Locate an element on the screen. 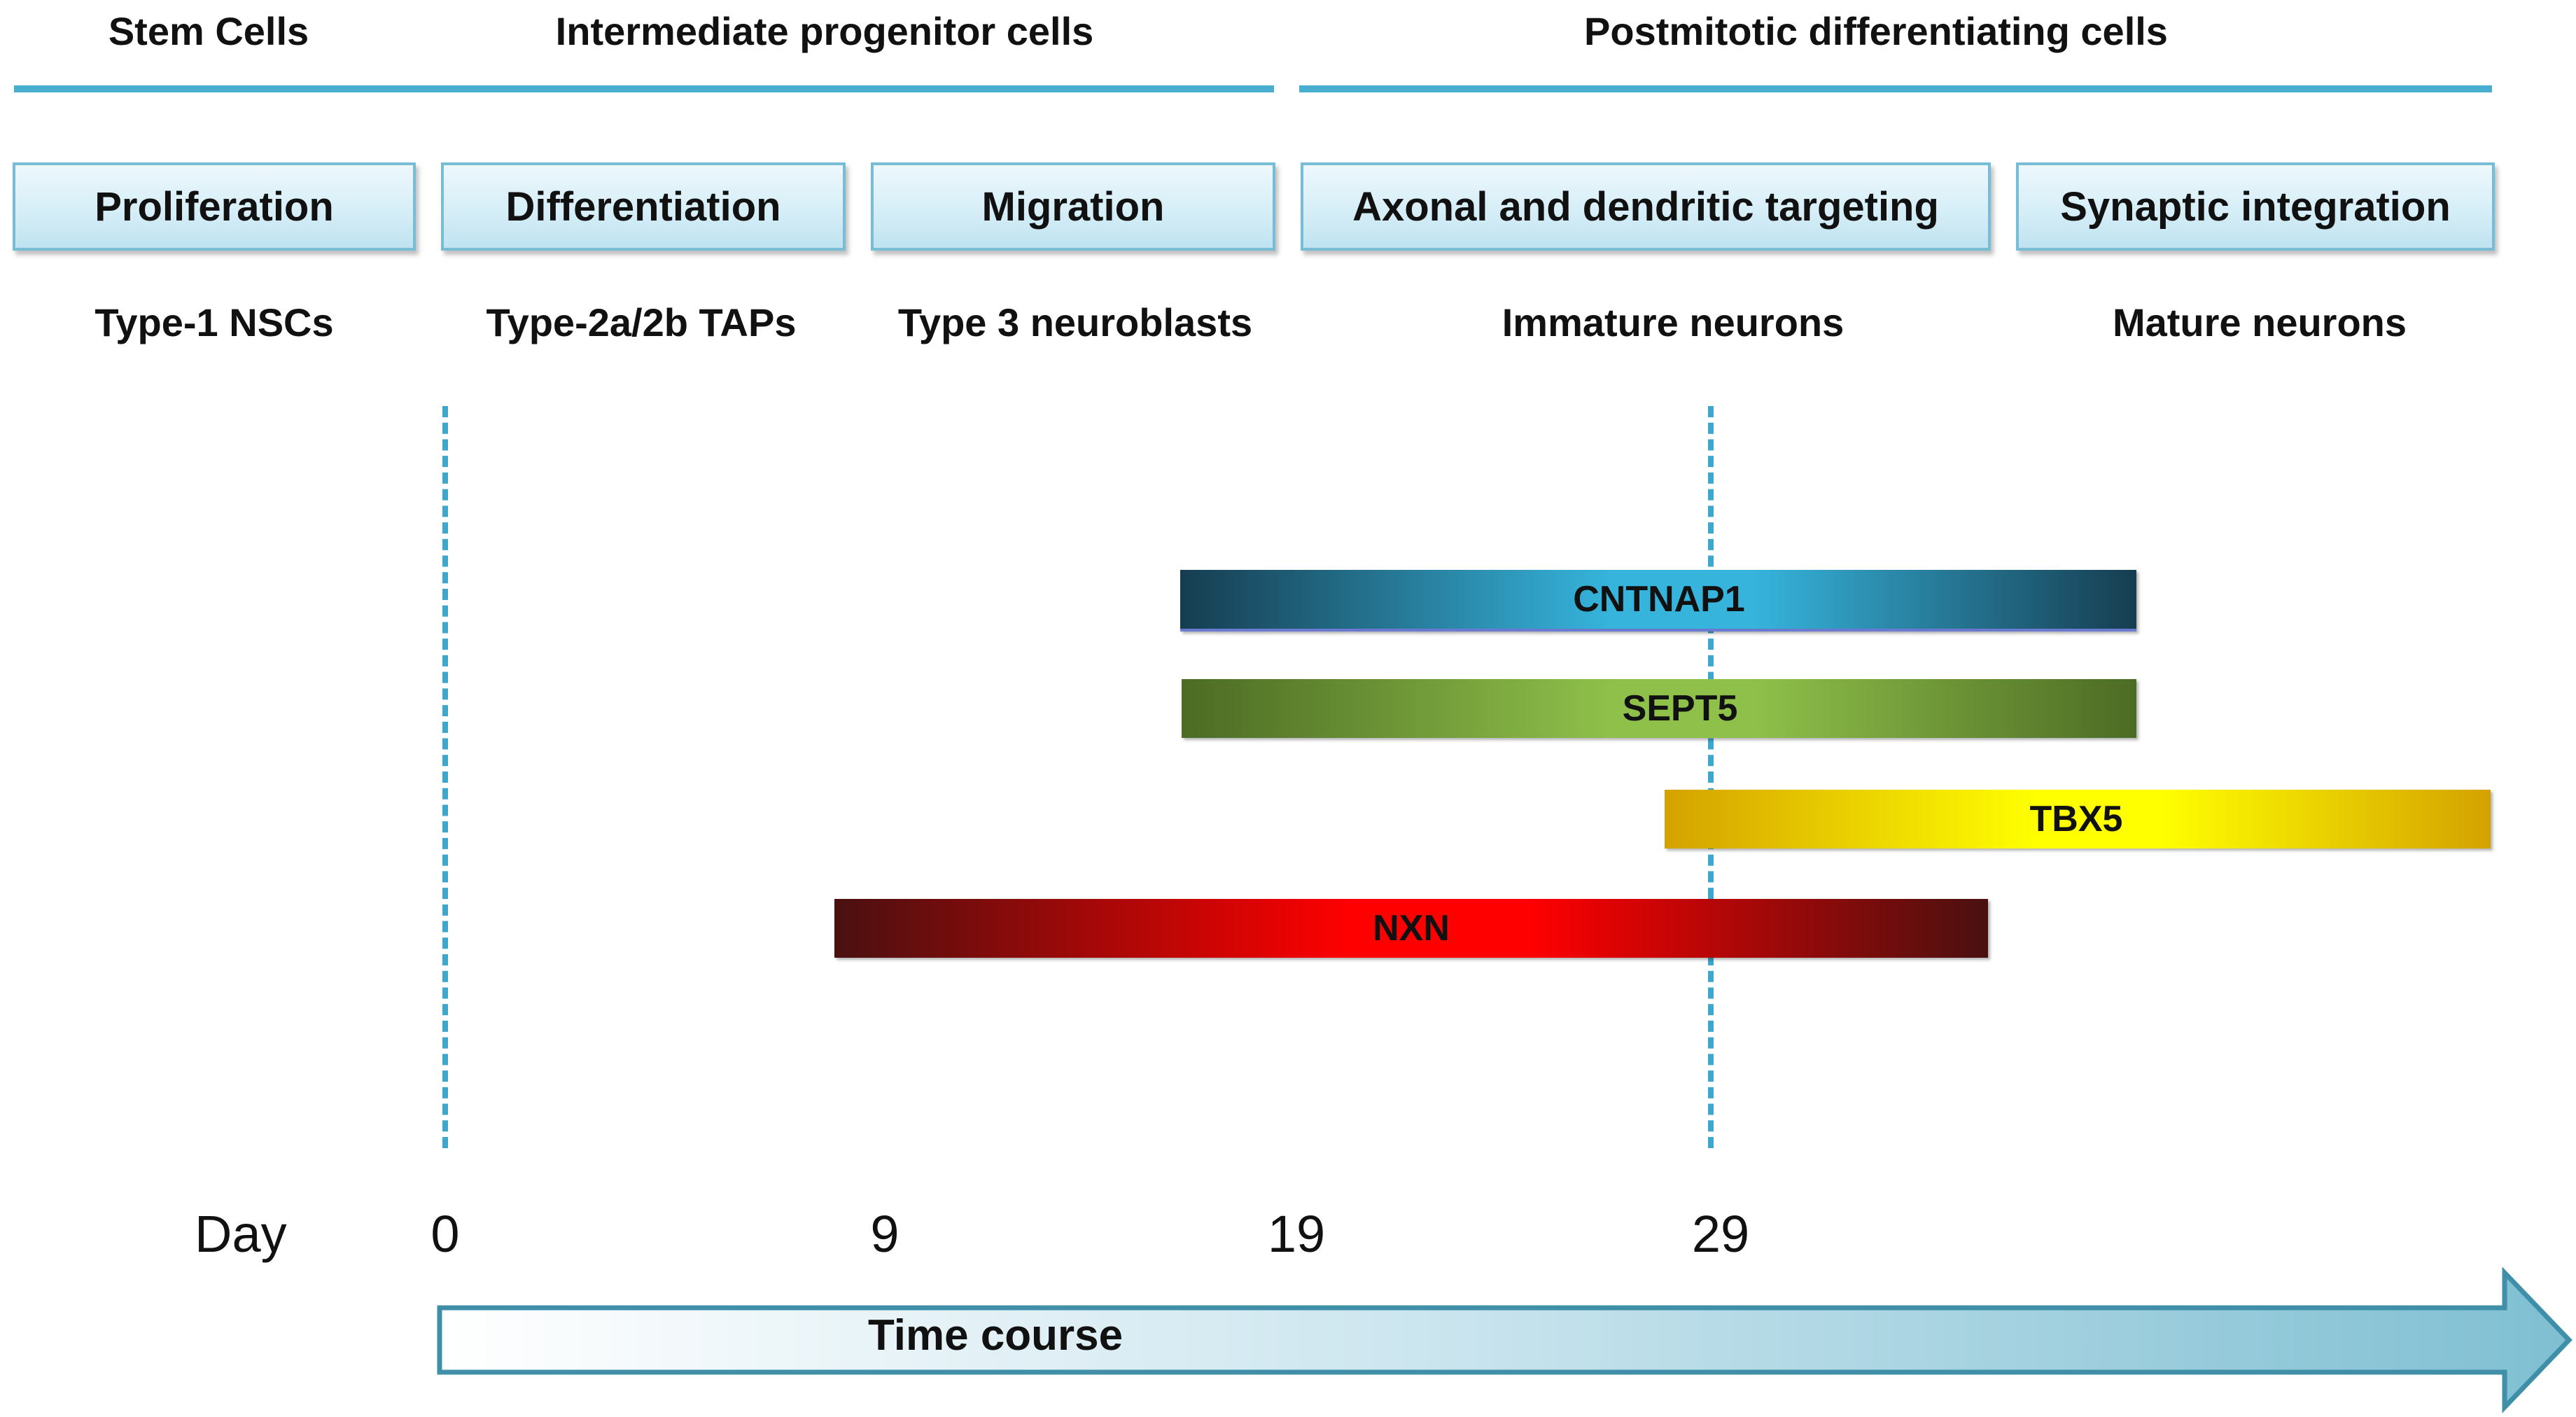 Image resolution: width=2576 pixels, height=1417 pixels. time-course-label: Time course is located at coordinates (996, 1335).